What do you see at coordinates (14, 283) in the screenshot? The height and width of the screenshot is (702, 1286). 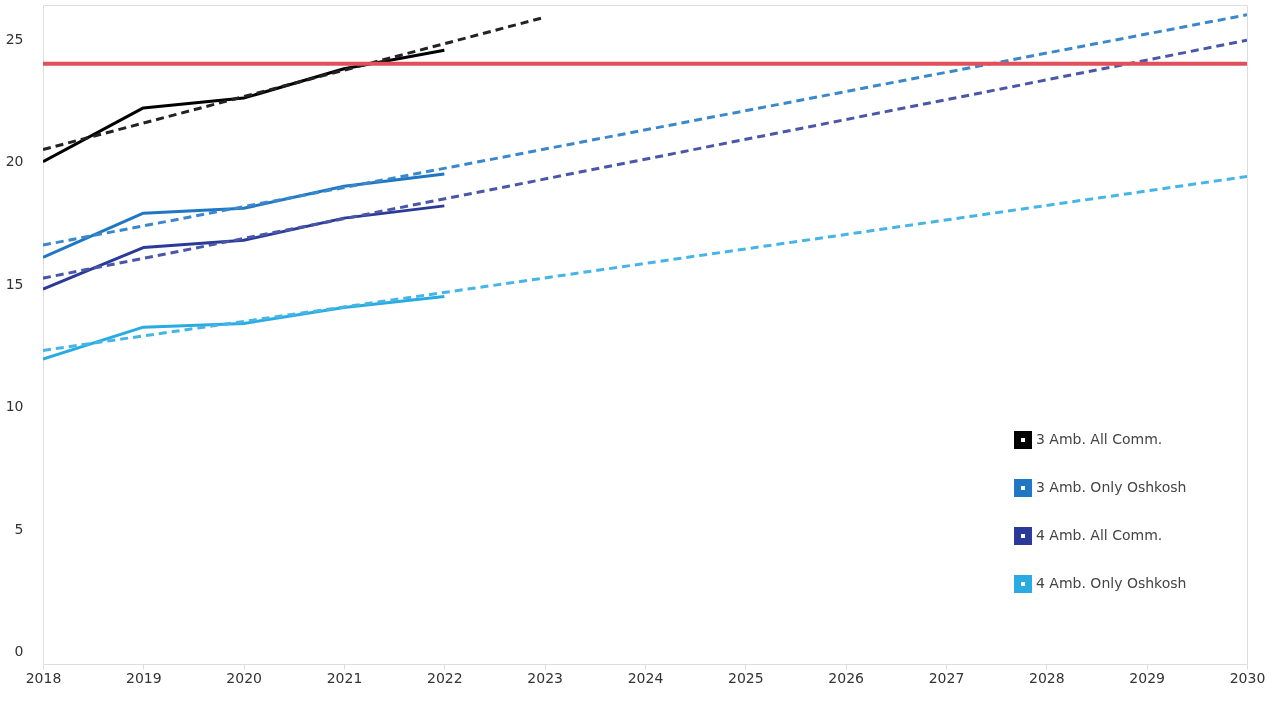 I see `y-tick-label: 15` at bounding box center [14, 283].